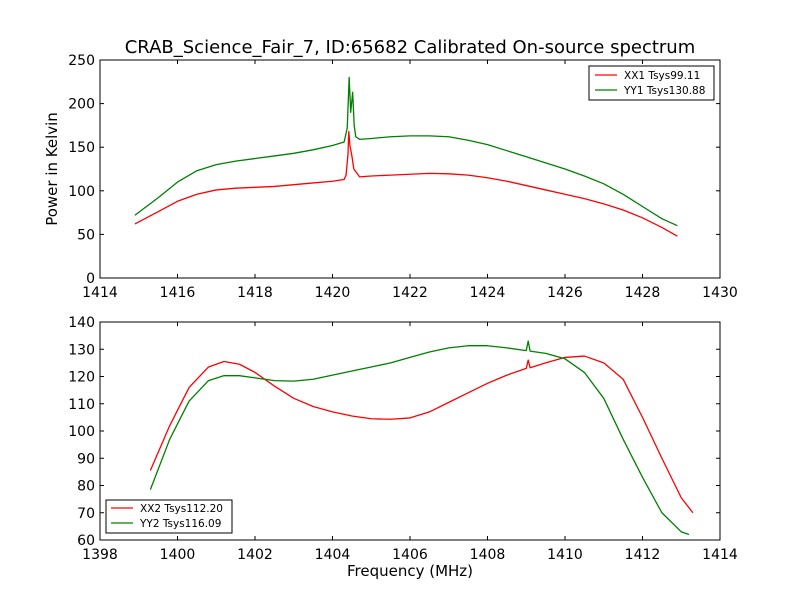  What do you see at coordinates (81, 105) in the screenshot?
I see `top-y-tick-label: 200` at bounding box center [81, 105].